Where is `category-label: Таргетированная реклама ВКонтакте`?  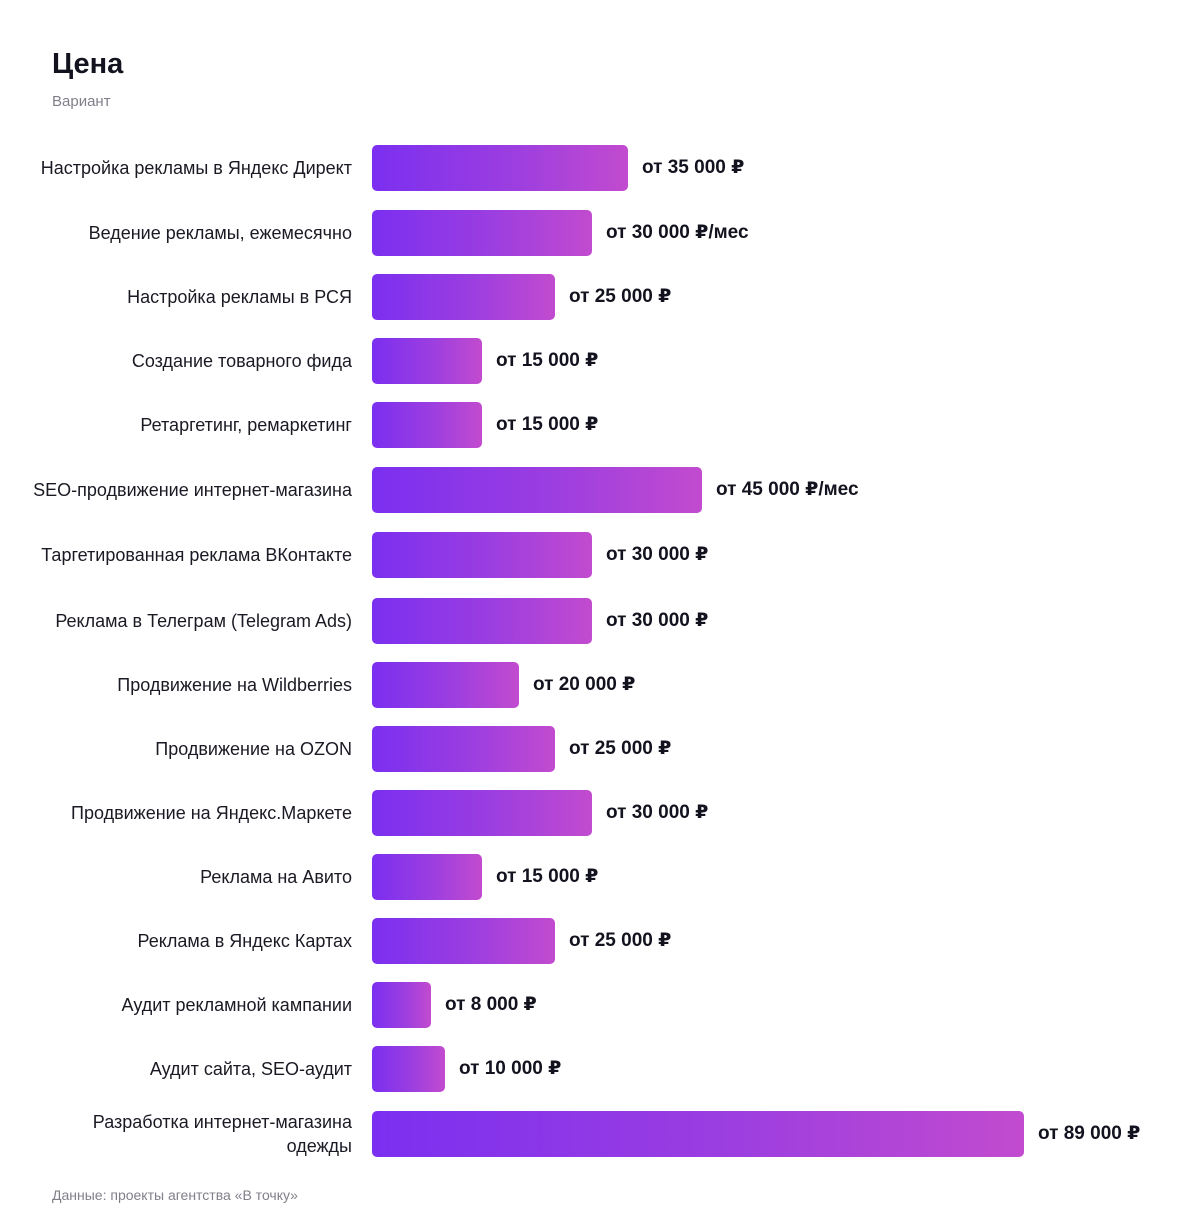 category-label: Таргетированная реклама ВКонтакте is located at coordinates (196, 555).